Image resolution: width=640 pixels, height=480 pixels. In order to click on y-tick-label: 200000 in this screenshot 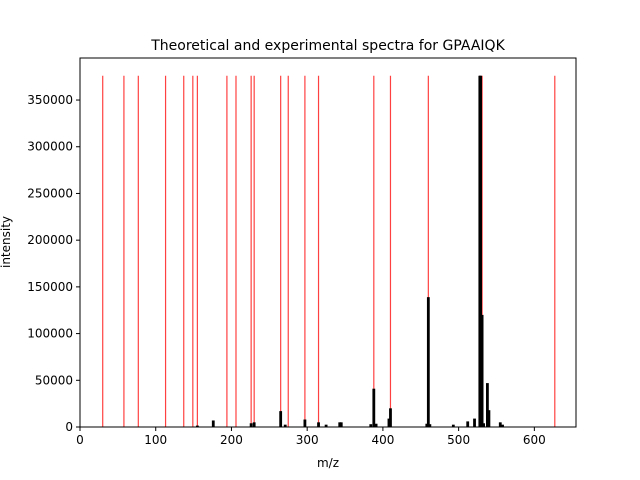, I will do `click(50, 240)`.